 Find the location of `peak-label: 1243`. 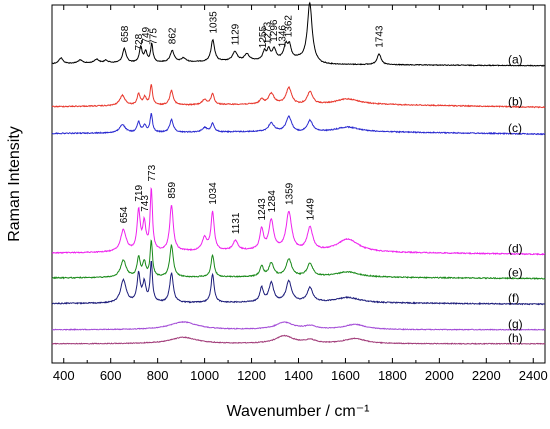

peak-label: 1243 is located at coordinates (262, 209).